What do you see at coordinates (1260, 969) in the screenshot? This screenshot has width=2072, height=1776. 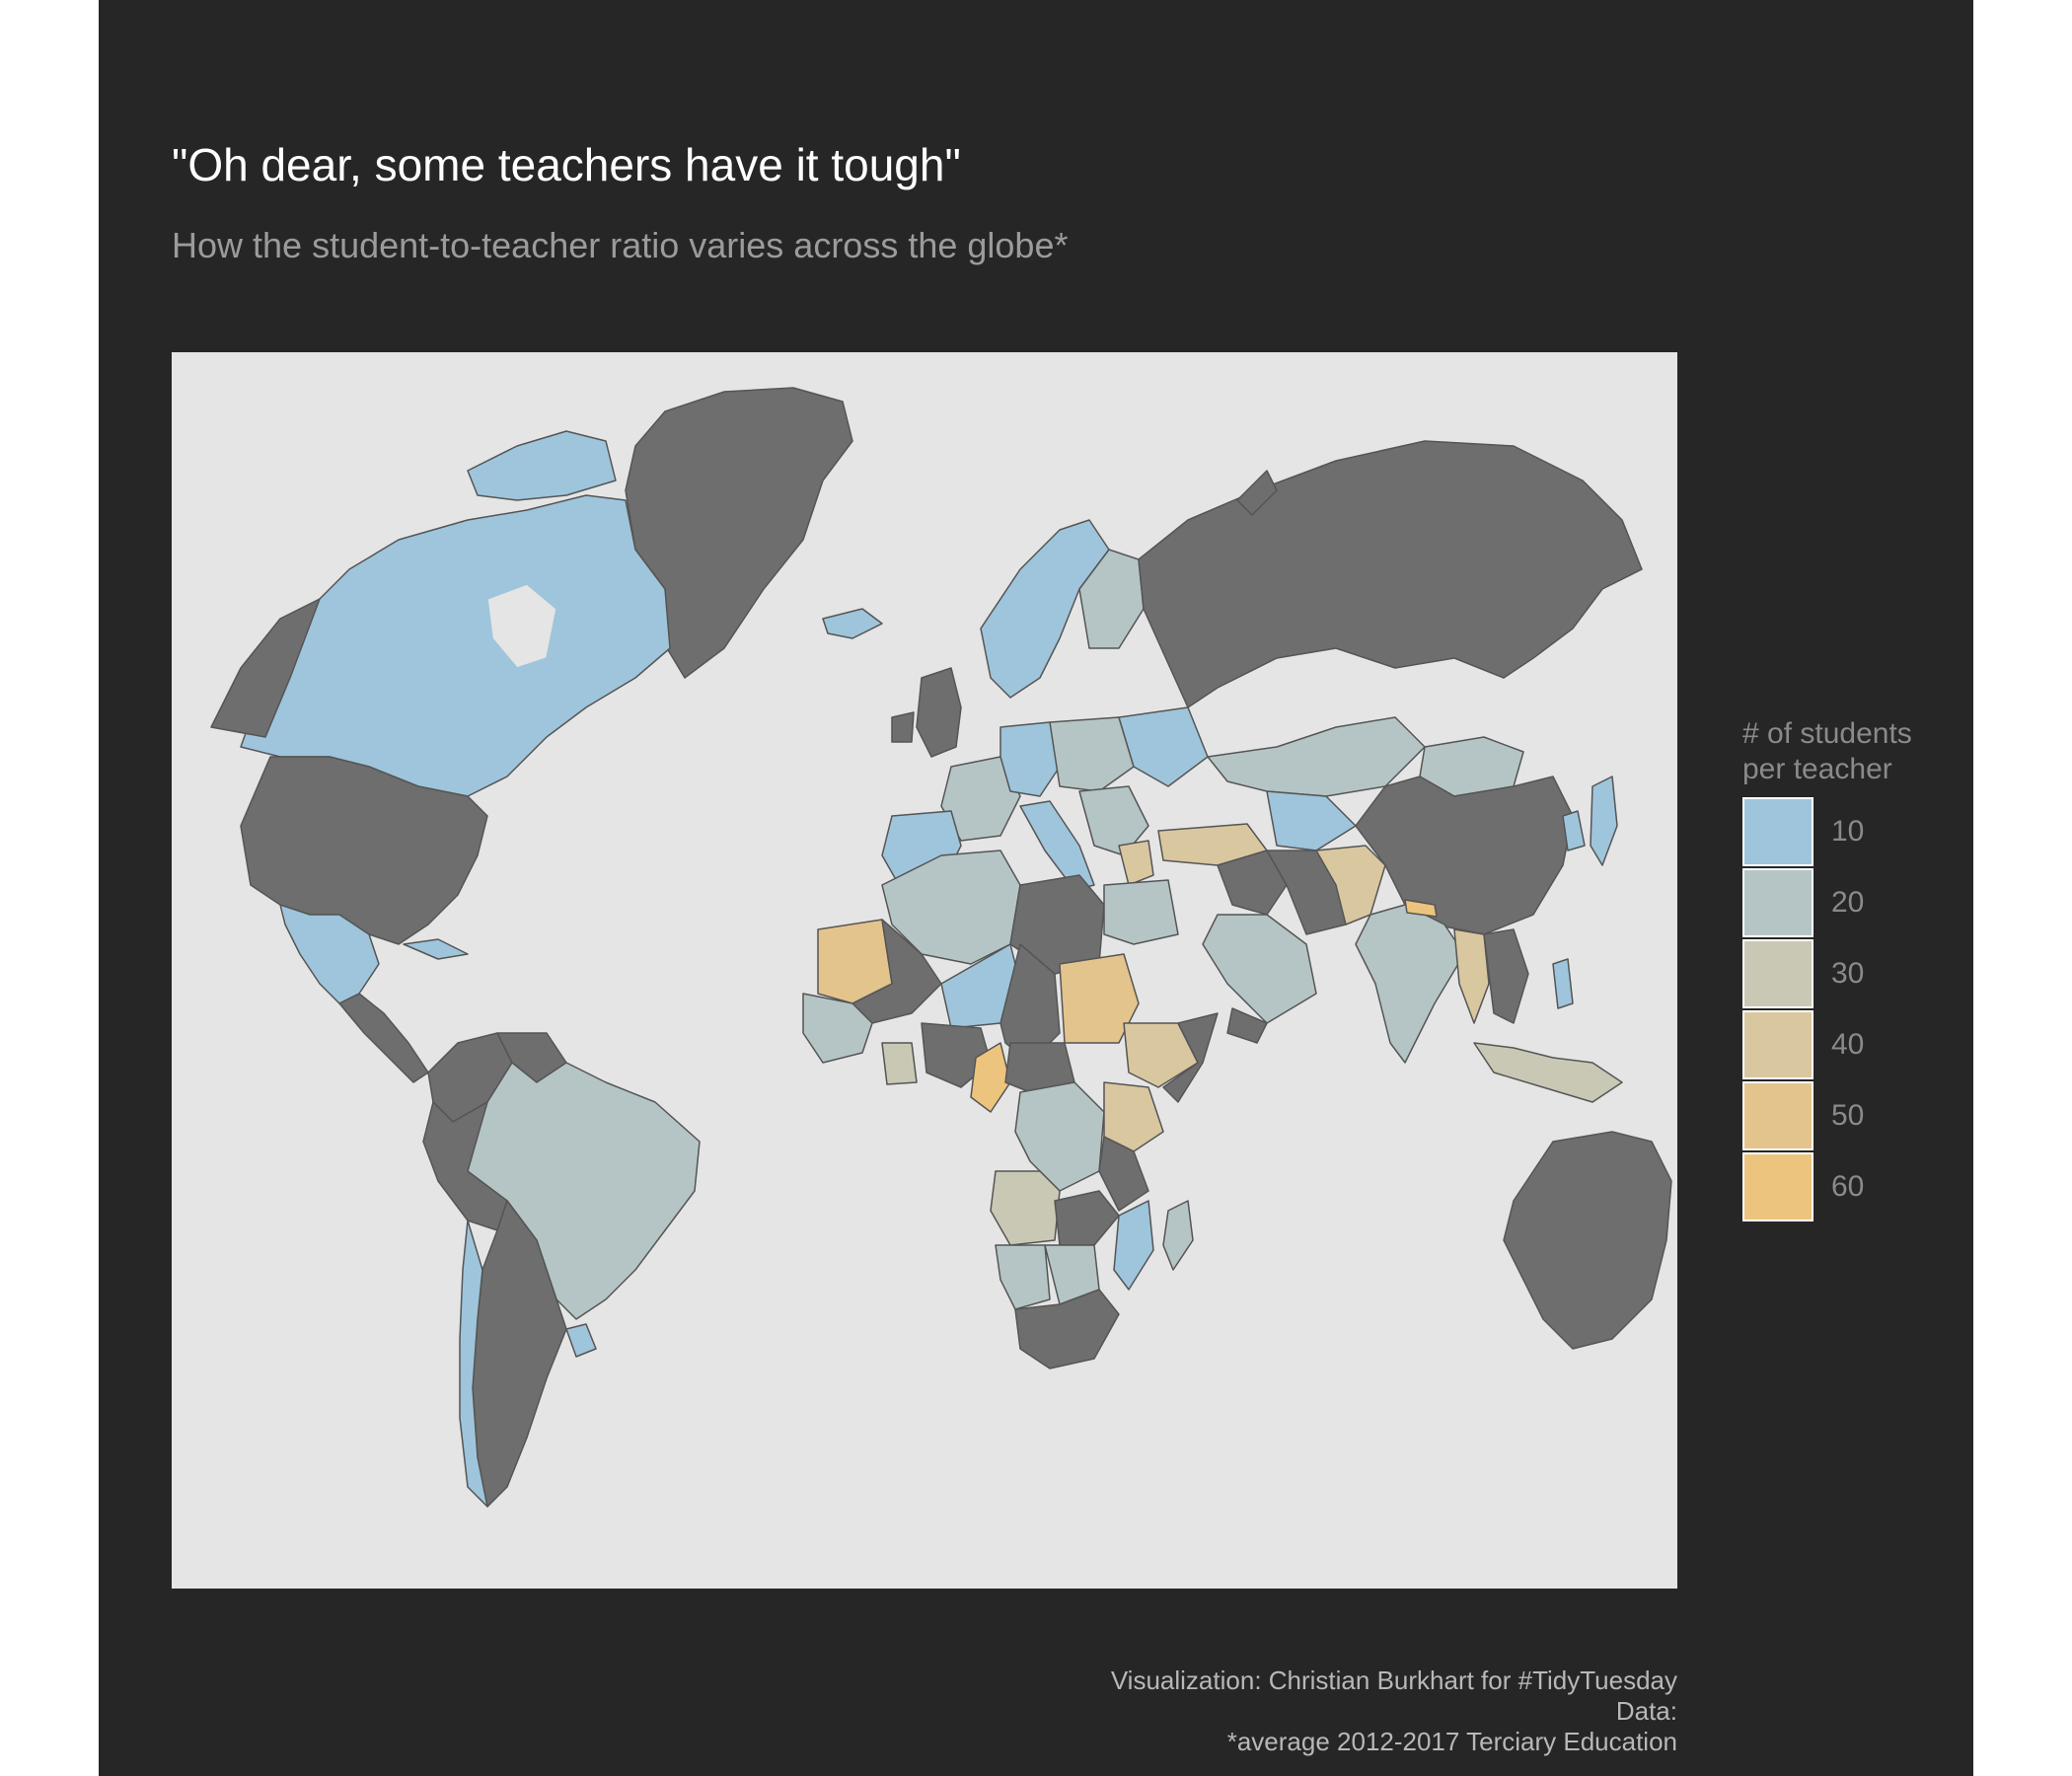 I see `region-saudi-arabia` at bounding box center [1260, 969].